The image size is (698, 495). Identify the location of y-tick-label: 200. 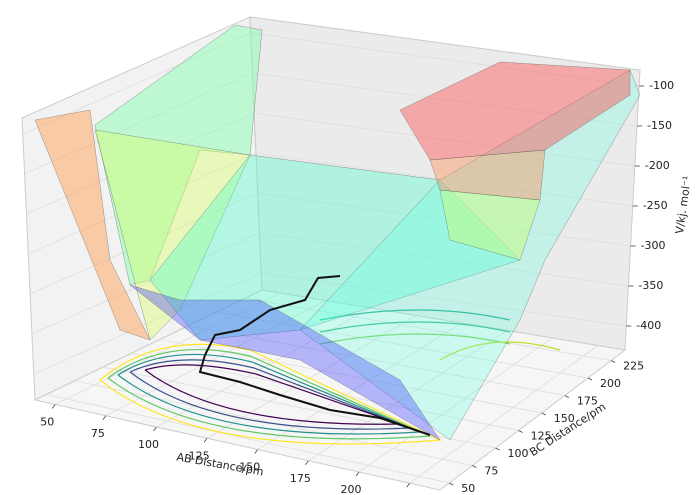
(610, 383).